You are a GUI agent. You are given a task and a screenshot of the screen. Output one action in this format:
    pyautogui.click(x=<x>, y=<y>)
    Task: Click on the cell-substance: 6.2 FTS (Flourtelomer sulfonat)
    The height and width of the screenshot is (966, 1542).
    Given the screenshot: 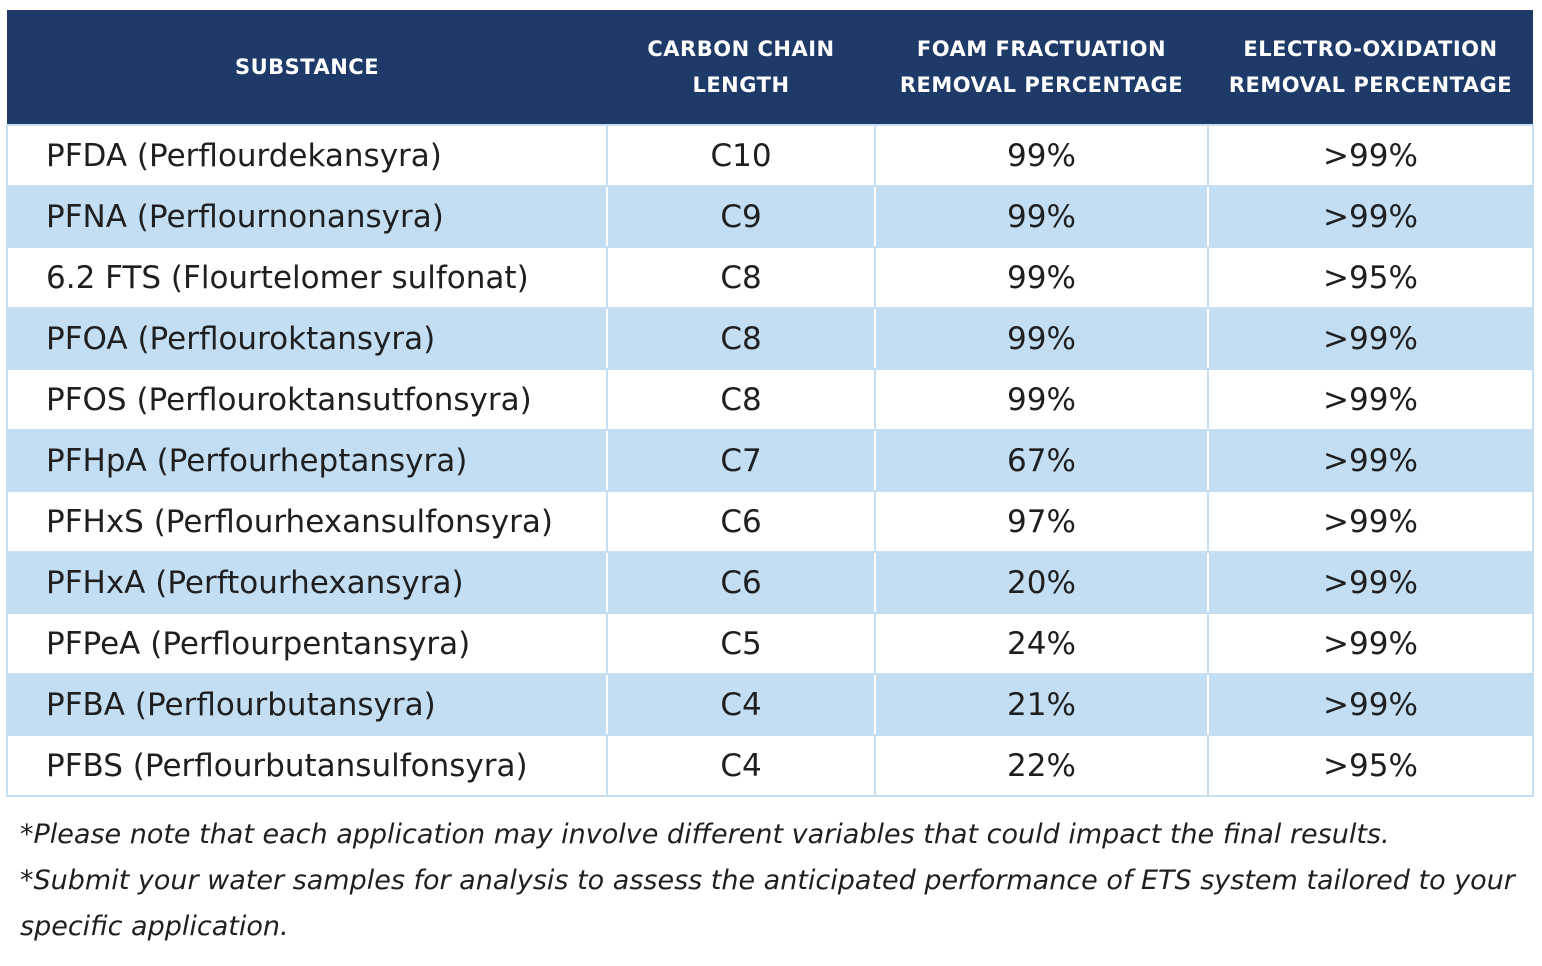 What is the action you would take?
    pyautogui.click(x=307, y=277)
    